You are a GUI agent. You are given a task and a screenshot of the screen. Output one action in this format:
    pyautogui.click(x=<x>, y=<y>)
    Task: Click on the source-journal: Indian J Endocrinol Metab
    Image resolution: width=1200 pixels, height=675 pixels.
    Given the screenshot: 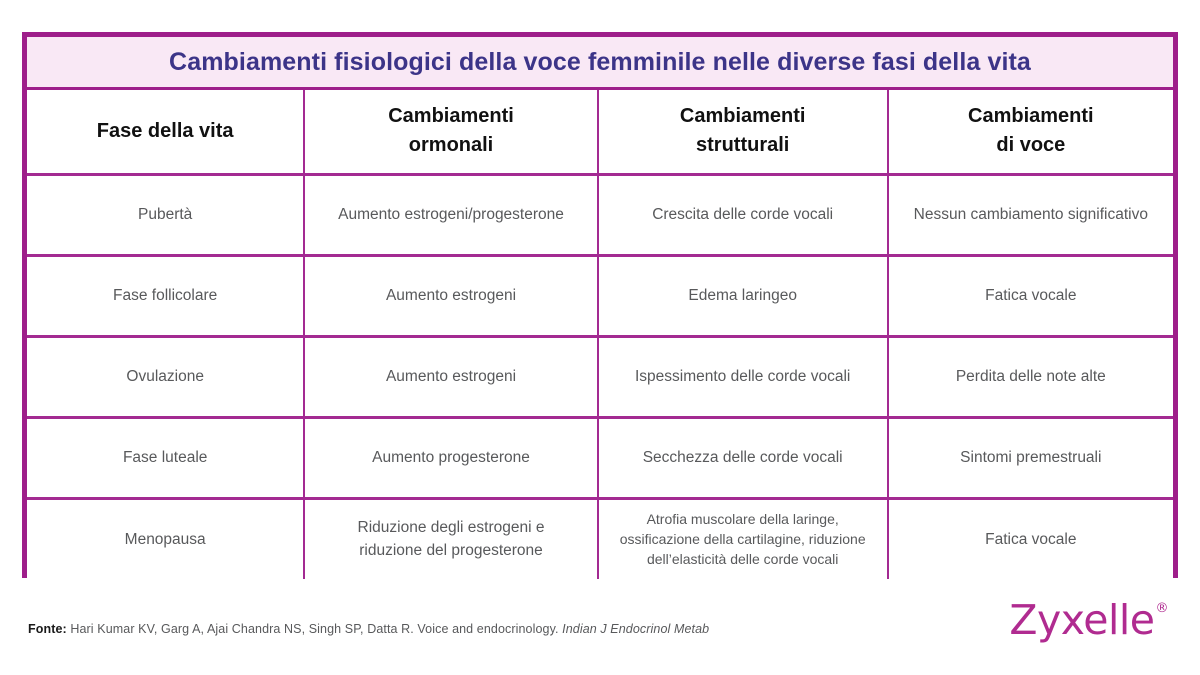 What is the action you would take?
    pyautogui.click(x=636, y=629)
    